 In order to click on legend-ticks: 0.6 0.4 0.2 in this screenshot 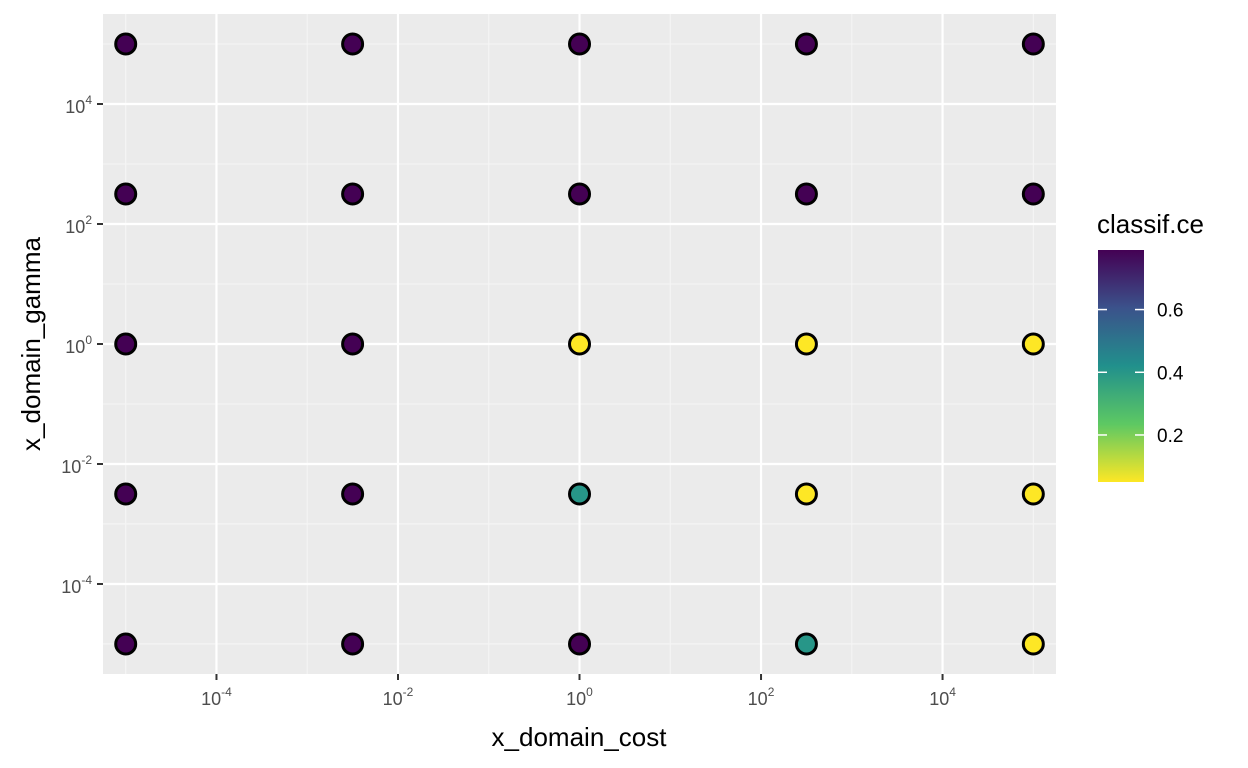, I will do `click(1141, 374)`.